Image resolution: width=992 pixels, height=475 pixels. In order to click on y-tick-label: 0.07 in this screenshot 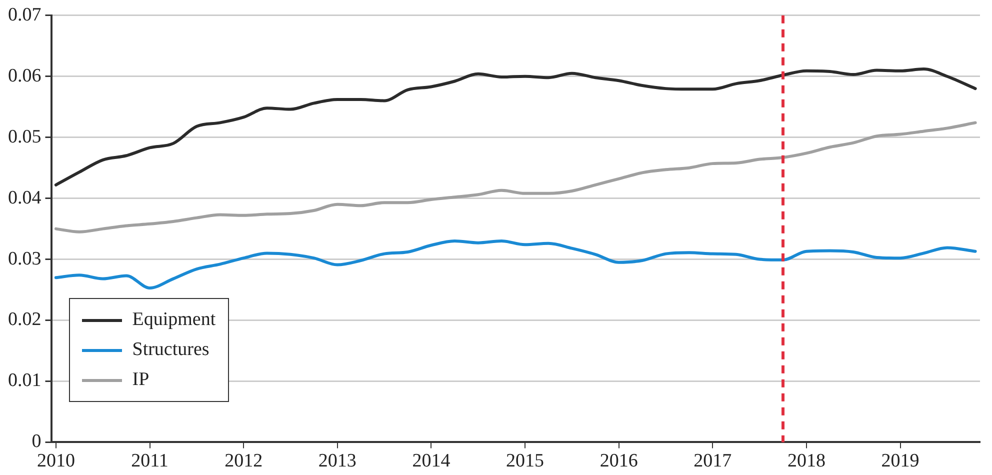, I will do `click(25, 15)`.